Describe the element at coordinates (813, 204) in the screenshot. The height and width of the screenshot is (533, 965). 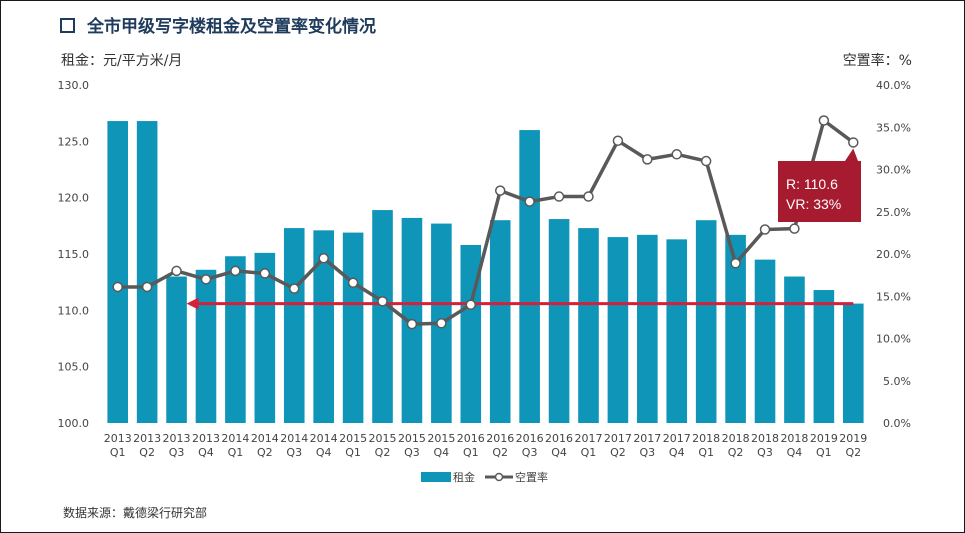
I see `annotation-vacancy-text: VR: 33%` at that location.